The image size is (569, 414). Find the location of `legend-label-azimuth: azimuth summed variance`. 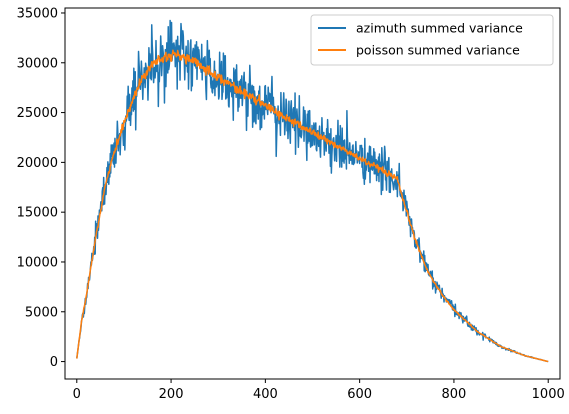

legend-label-azimuth: azimuth summed variance is located at coordinates (439, 28).